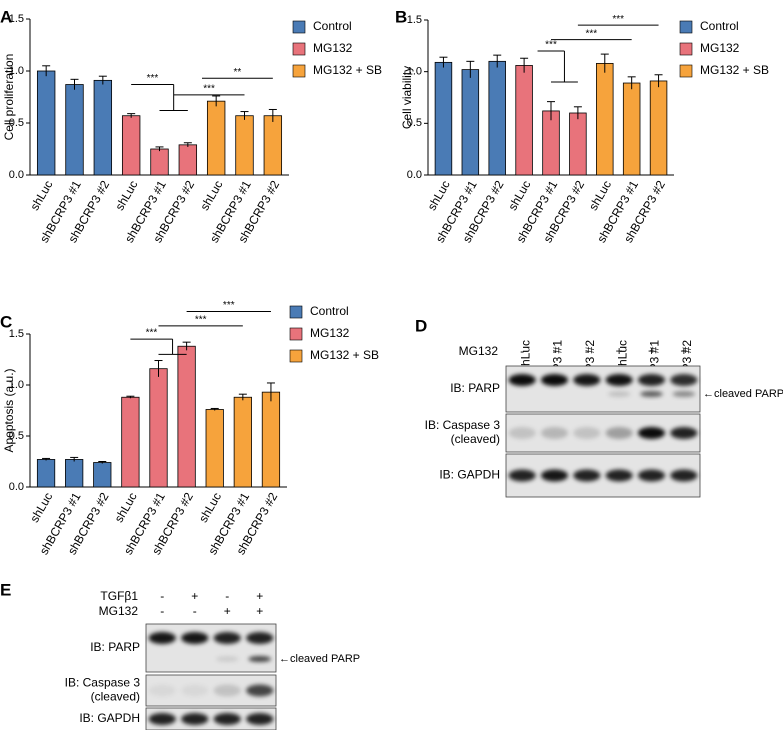 This screenshot has width=783, height=735. Describe the element at coordinates (238, 72) in the screenshot. I see `significance: **` at that location.